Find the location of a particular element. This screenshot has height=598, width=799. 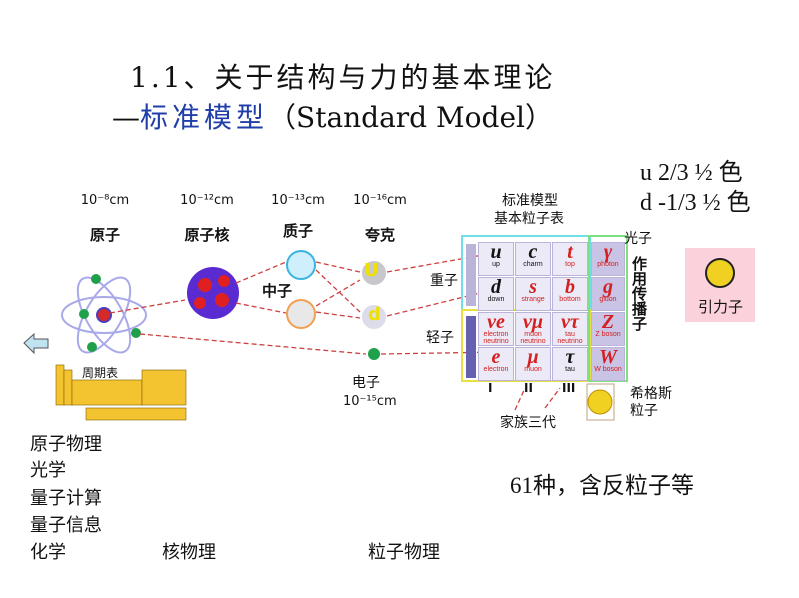

scale-quark: 10⁻¹⁶cm is located at coordinates (380, 200).